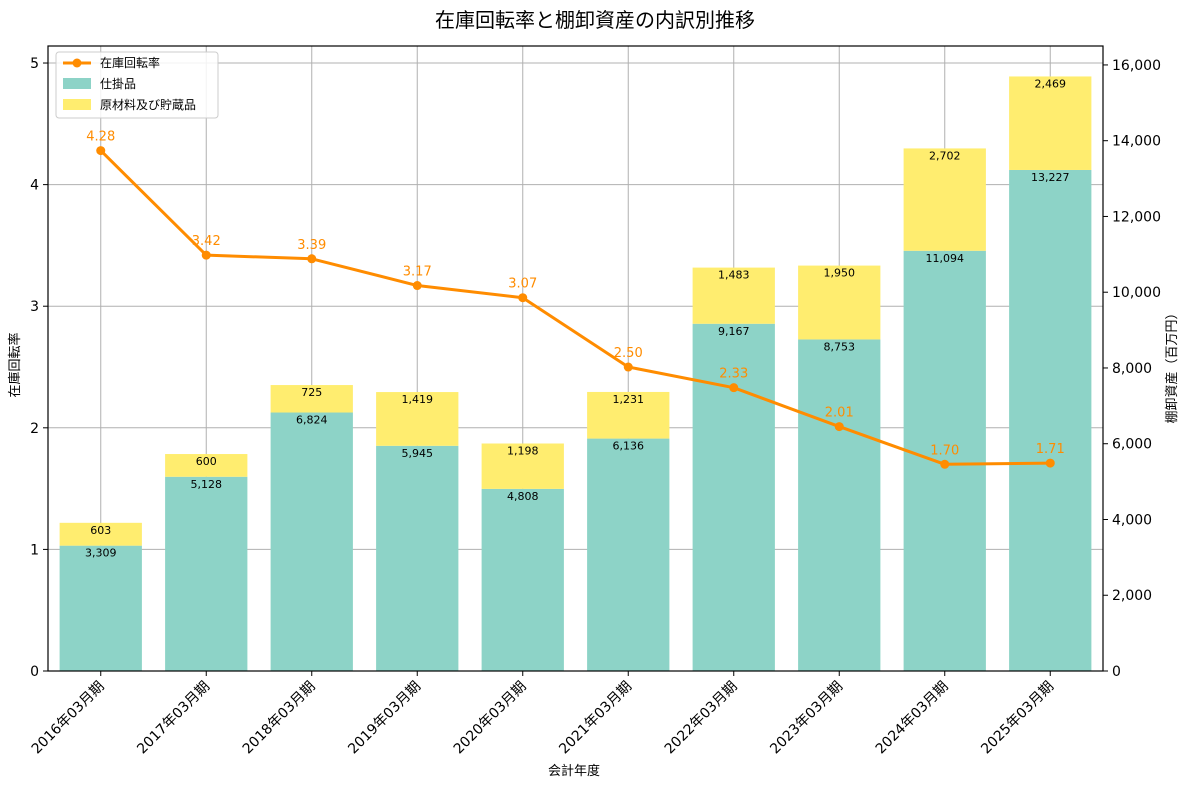 This screenshot has width=1190, height=789. I want to click on y-left-tick-label: 1, so click(34, 550).